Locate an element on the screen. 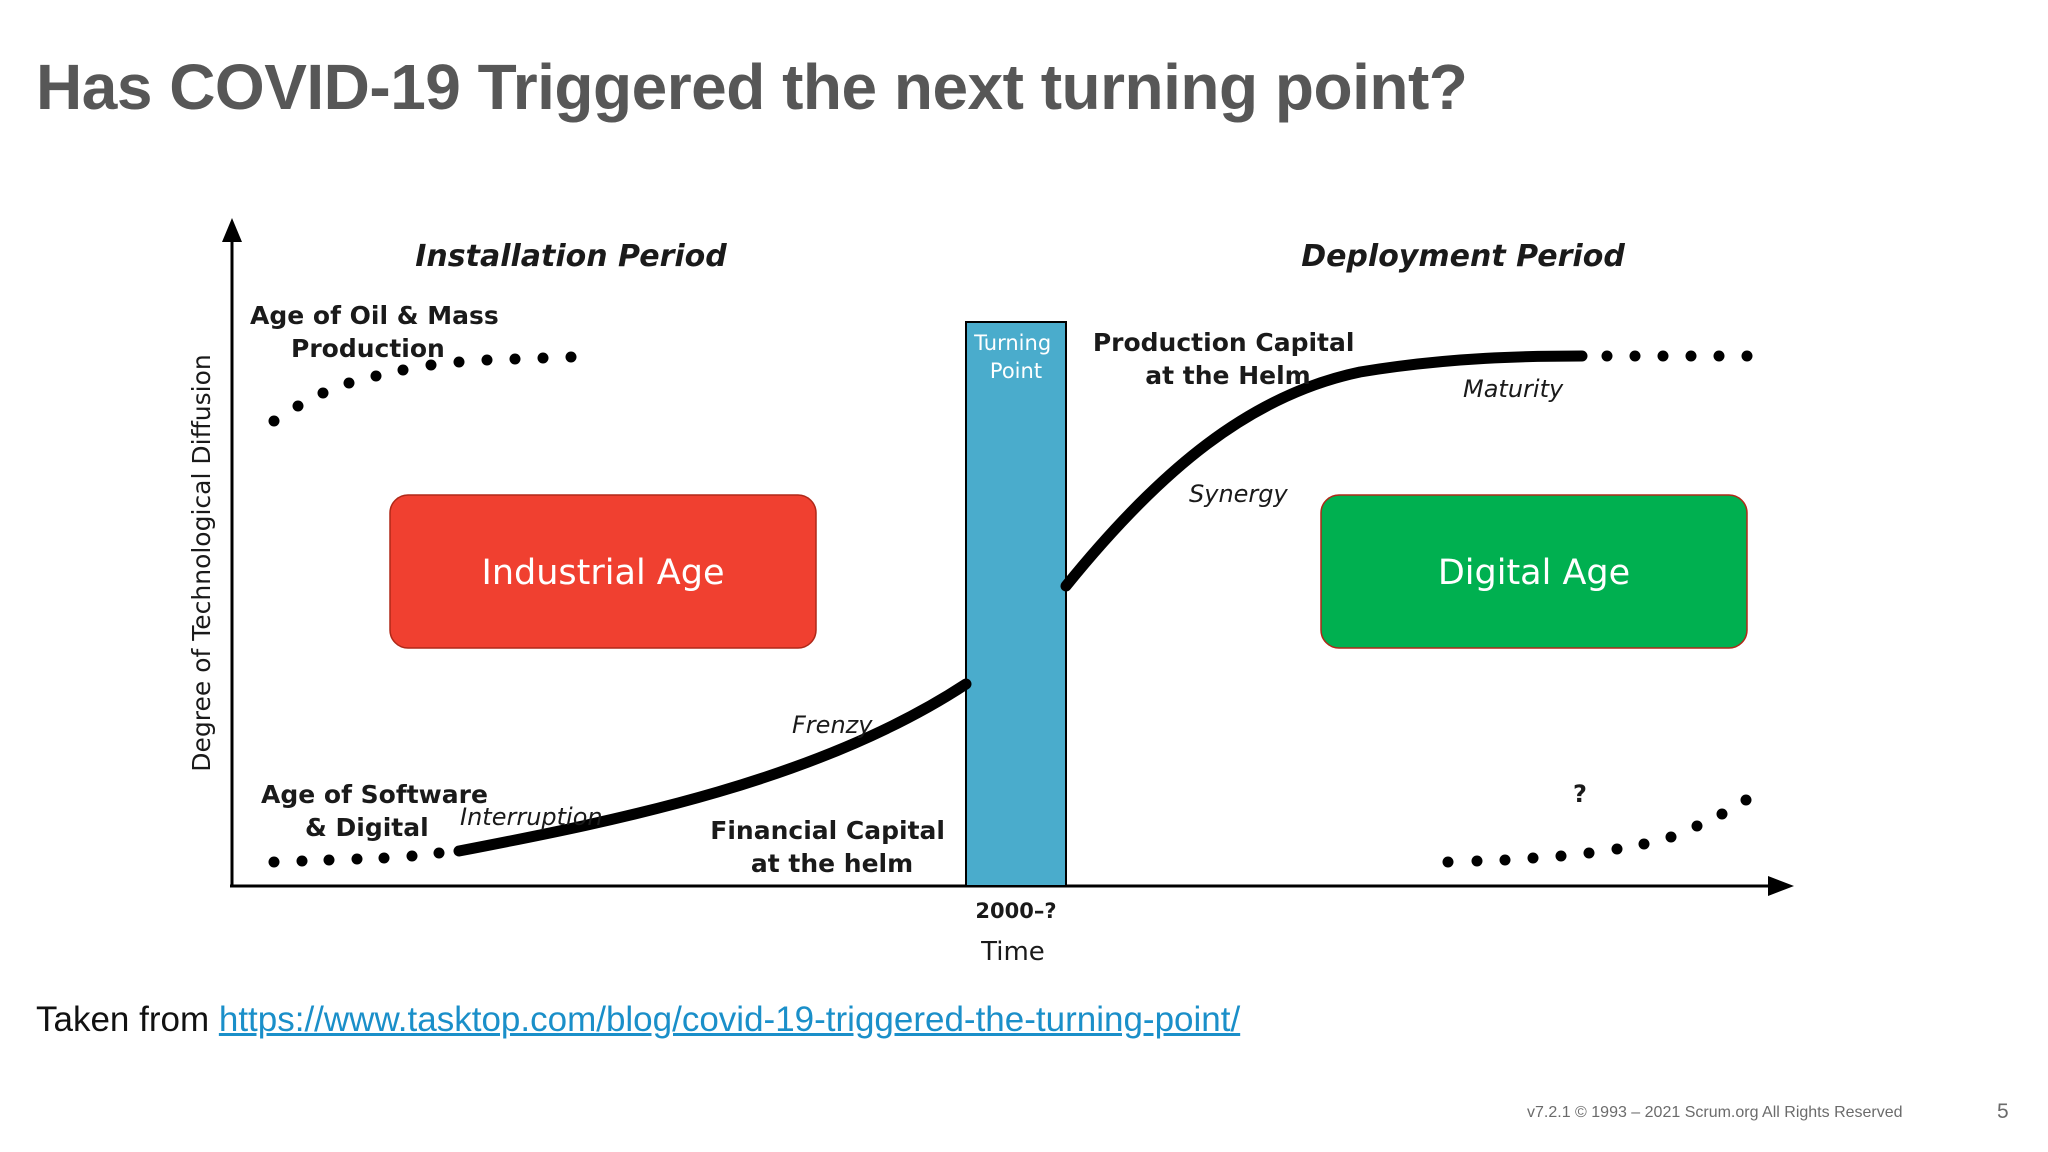 The image size is (2048, 1152). age-of-oil-label-line-1: Age of Oil & Mass is located at coordinates (374, 315).